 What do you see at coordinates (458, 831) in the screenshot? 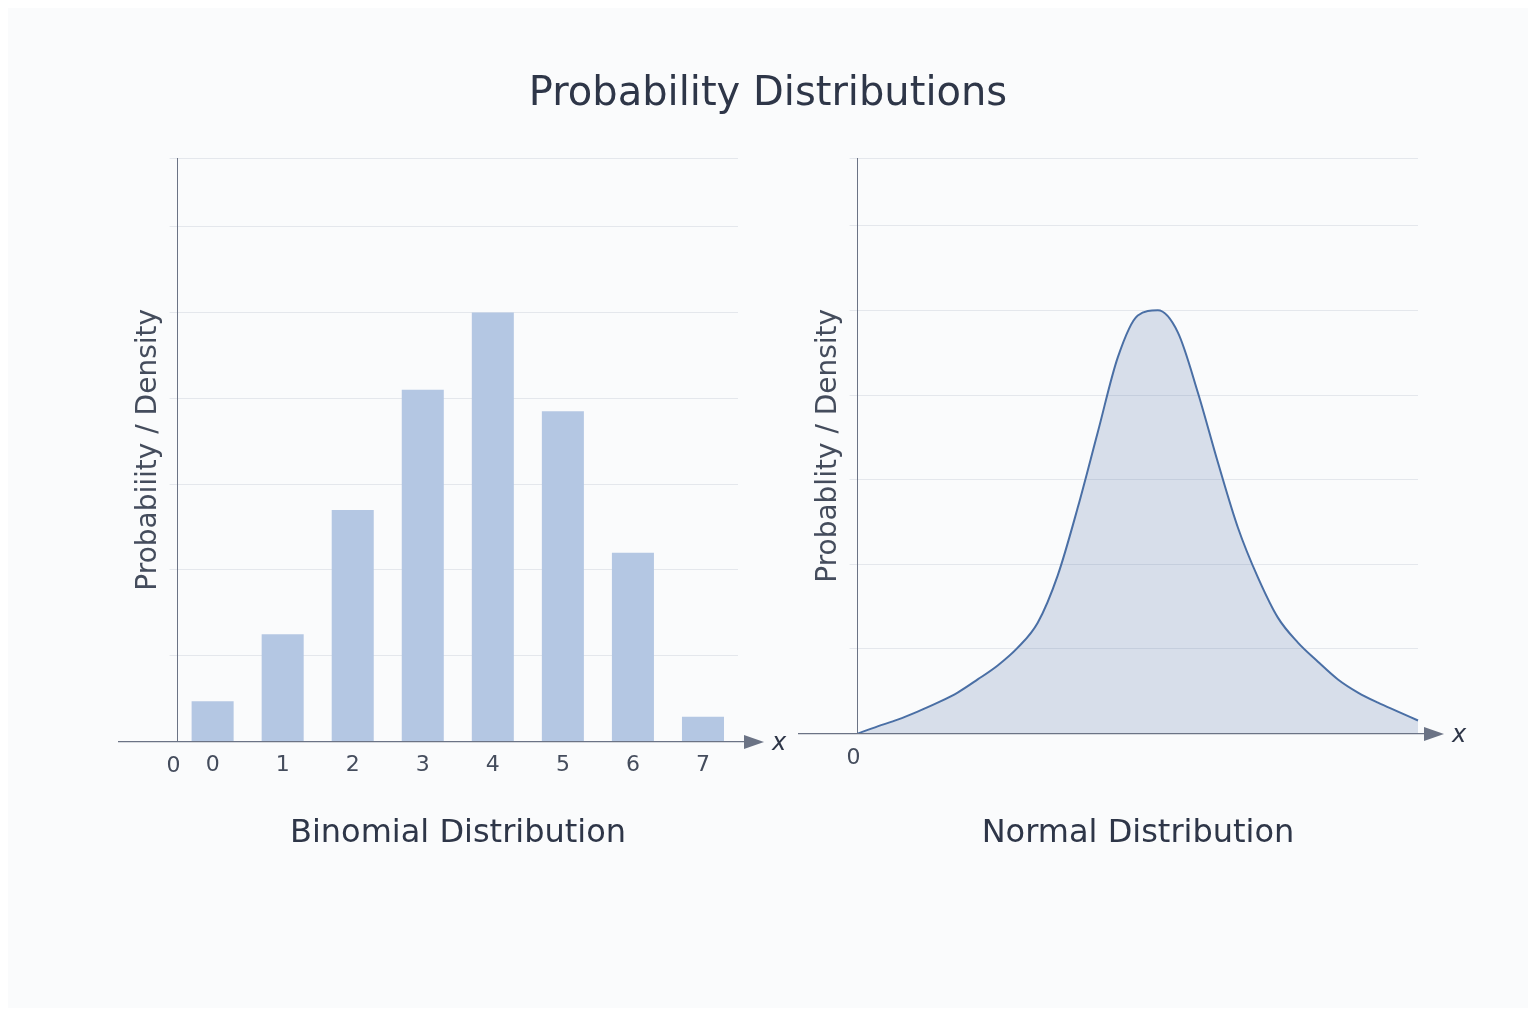
I see `text: Binomial Distribution` at bounding box center [458, 831].